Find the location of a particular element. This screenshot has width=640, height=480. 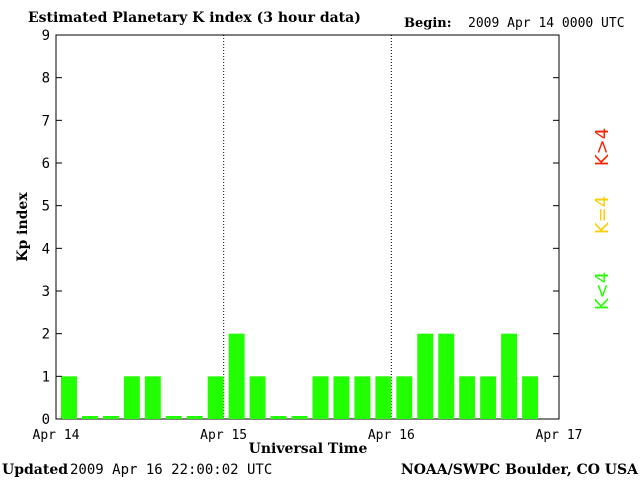

y-tick-label: 2 is located at coordinates (46, 335).